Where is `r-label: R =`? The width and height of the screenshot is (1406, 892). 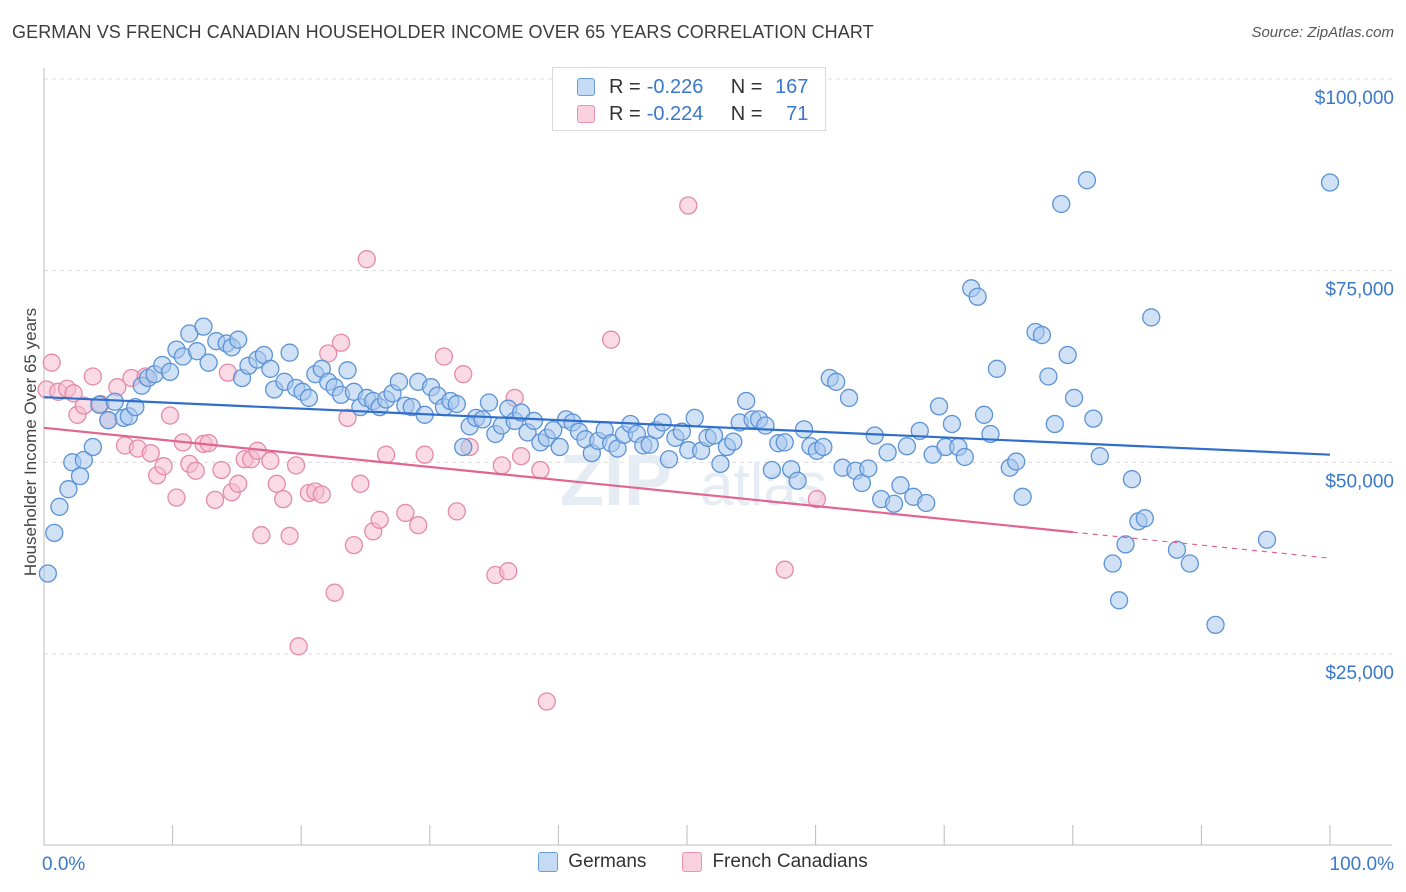
r-label: R = is located at coordinates (625, 86).